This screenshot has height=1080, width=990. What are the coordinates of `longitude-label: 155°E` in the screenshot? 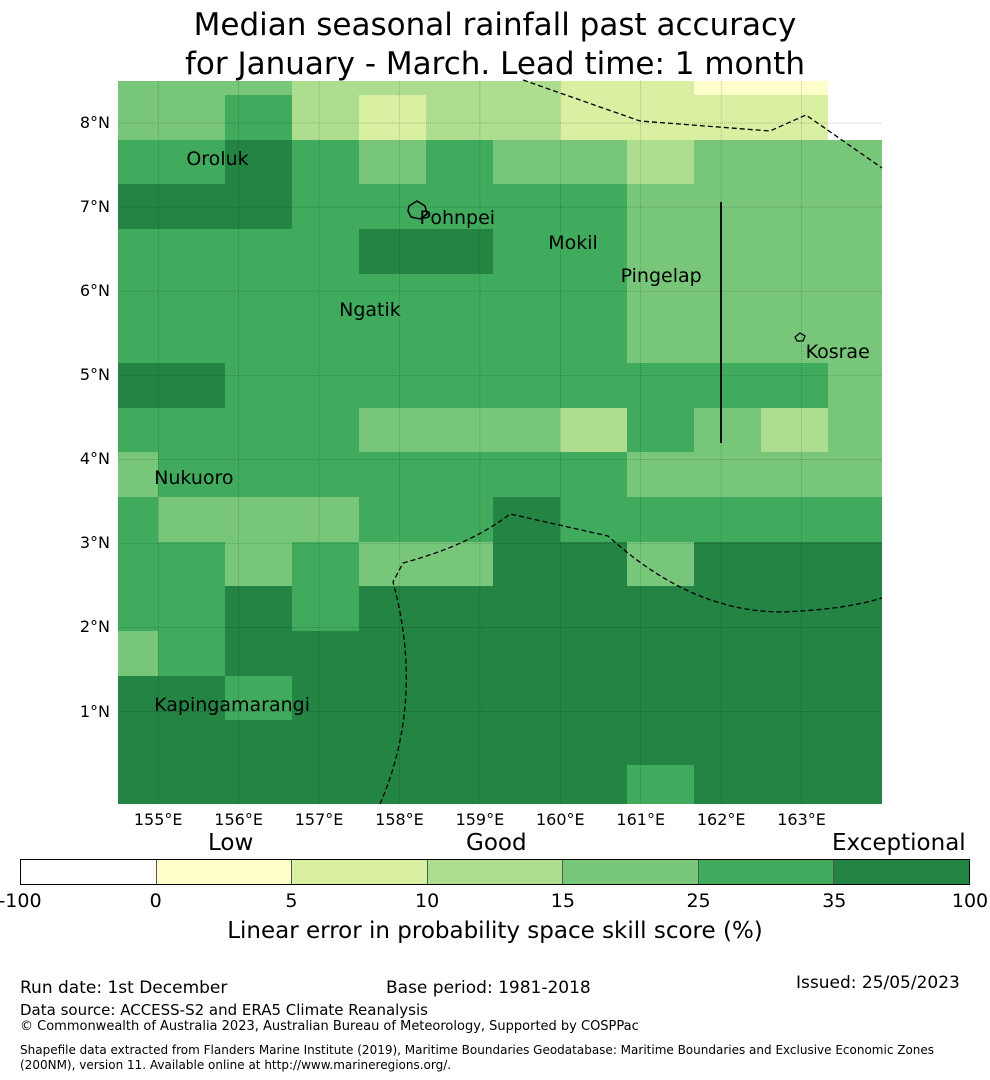 It's located at (158, 819).